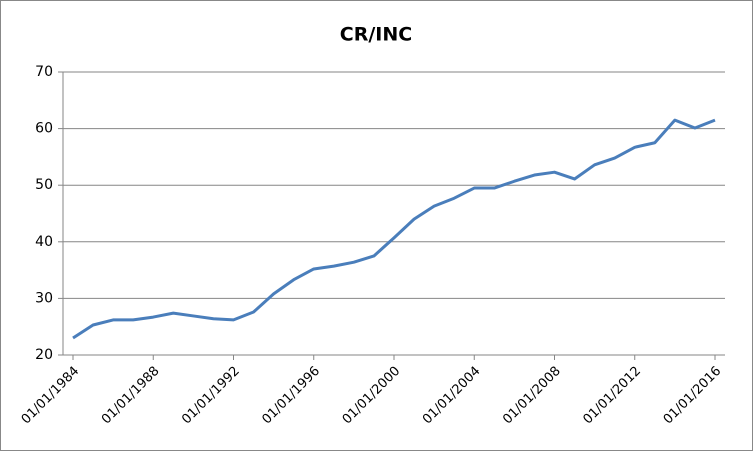  What do you see at coordinates (44, 129) in the screenshot?
I see `y-tick-label: 60` at bounding box center [44, 129].